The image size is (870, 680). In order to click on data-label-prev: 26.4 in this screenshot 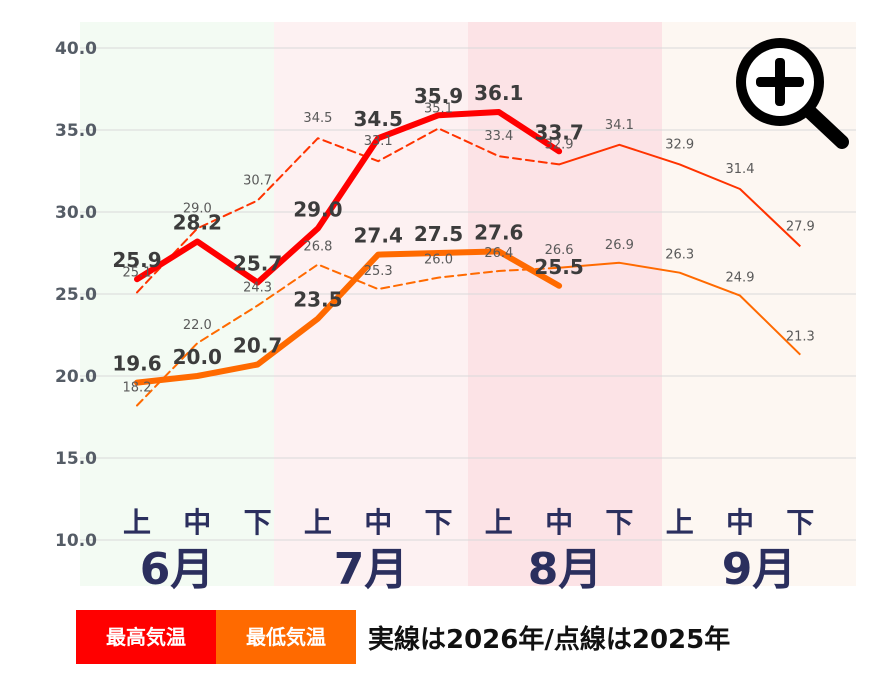, I will do `click(498, 253)`.